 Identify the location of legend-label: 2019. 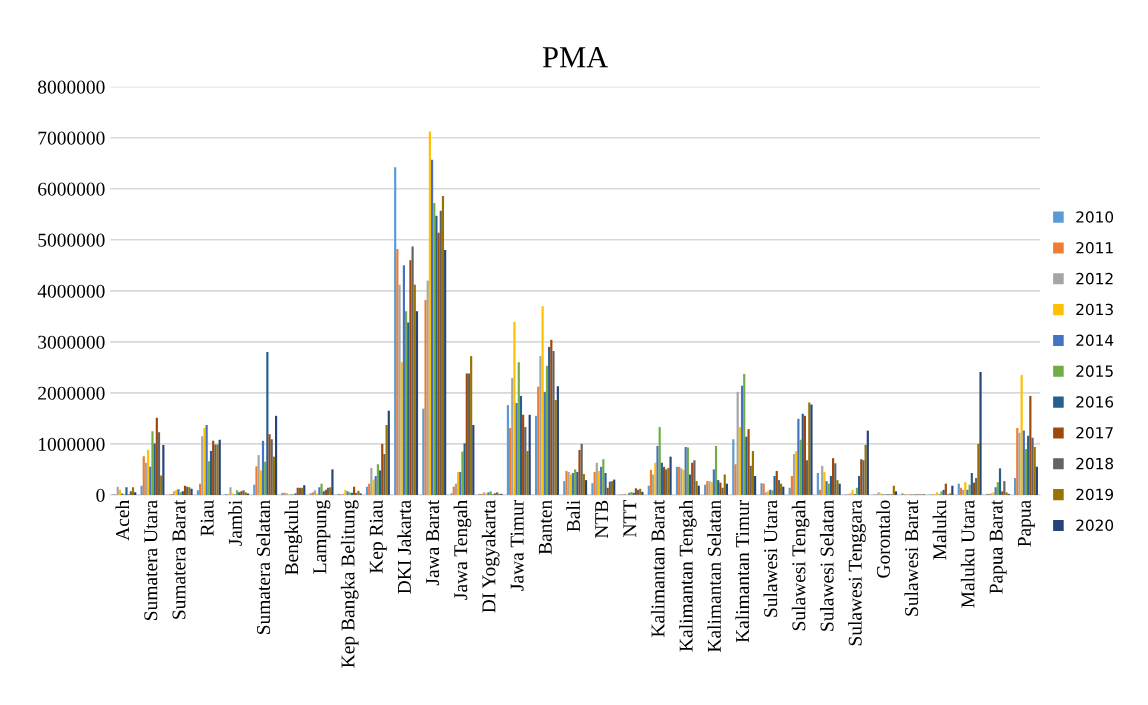
(1095, 494).